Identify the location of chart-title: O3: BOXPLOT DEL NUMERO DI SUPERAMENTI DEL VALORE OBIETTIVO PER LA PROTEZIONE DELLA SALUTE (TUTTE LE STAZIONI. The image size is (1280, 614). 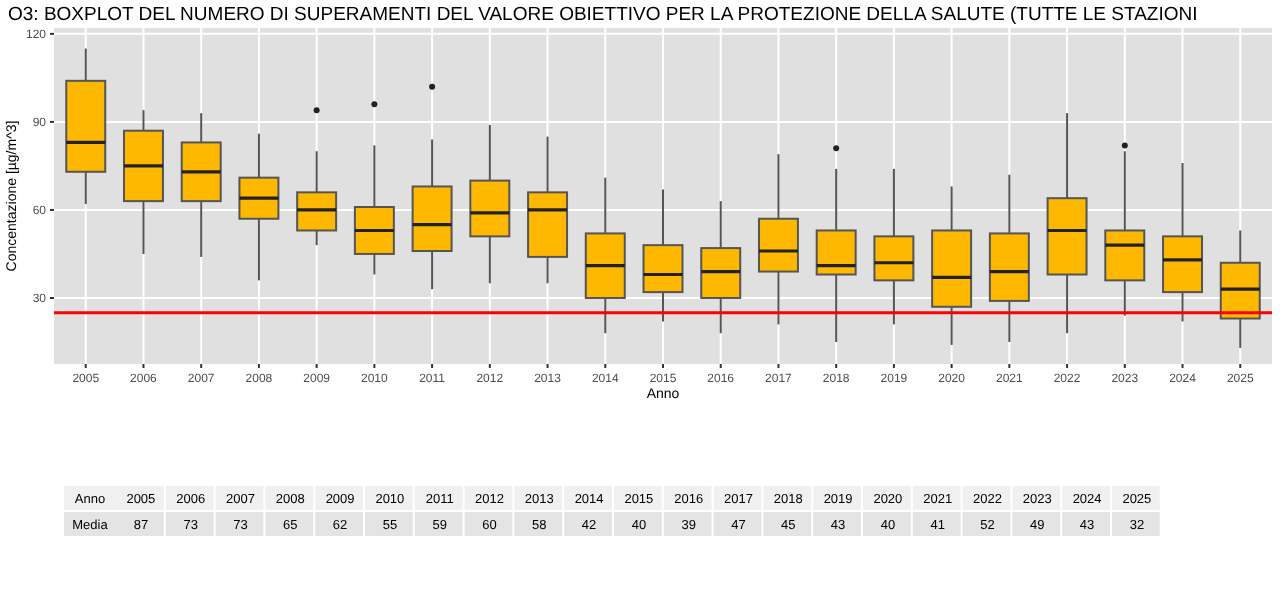
(603, 15).